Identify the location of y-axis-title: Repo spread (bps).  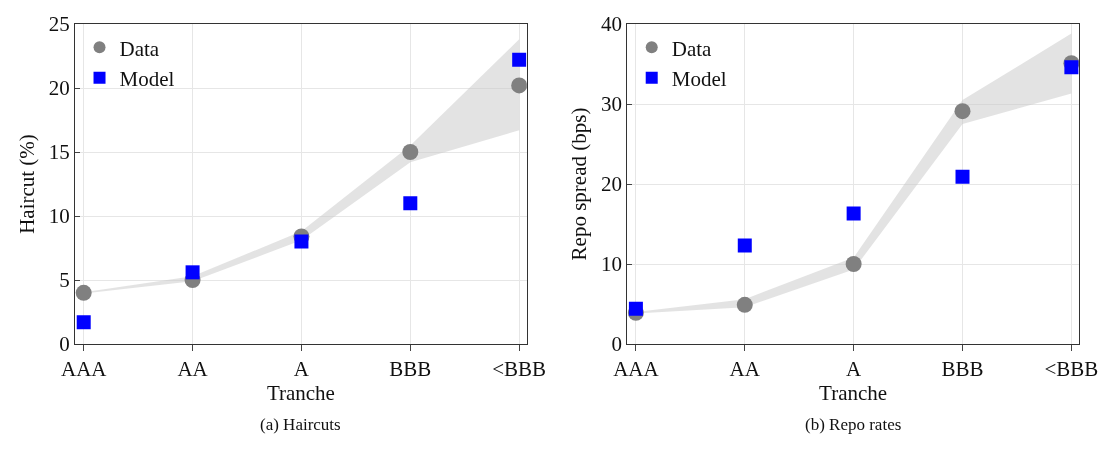
(579, 184).